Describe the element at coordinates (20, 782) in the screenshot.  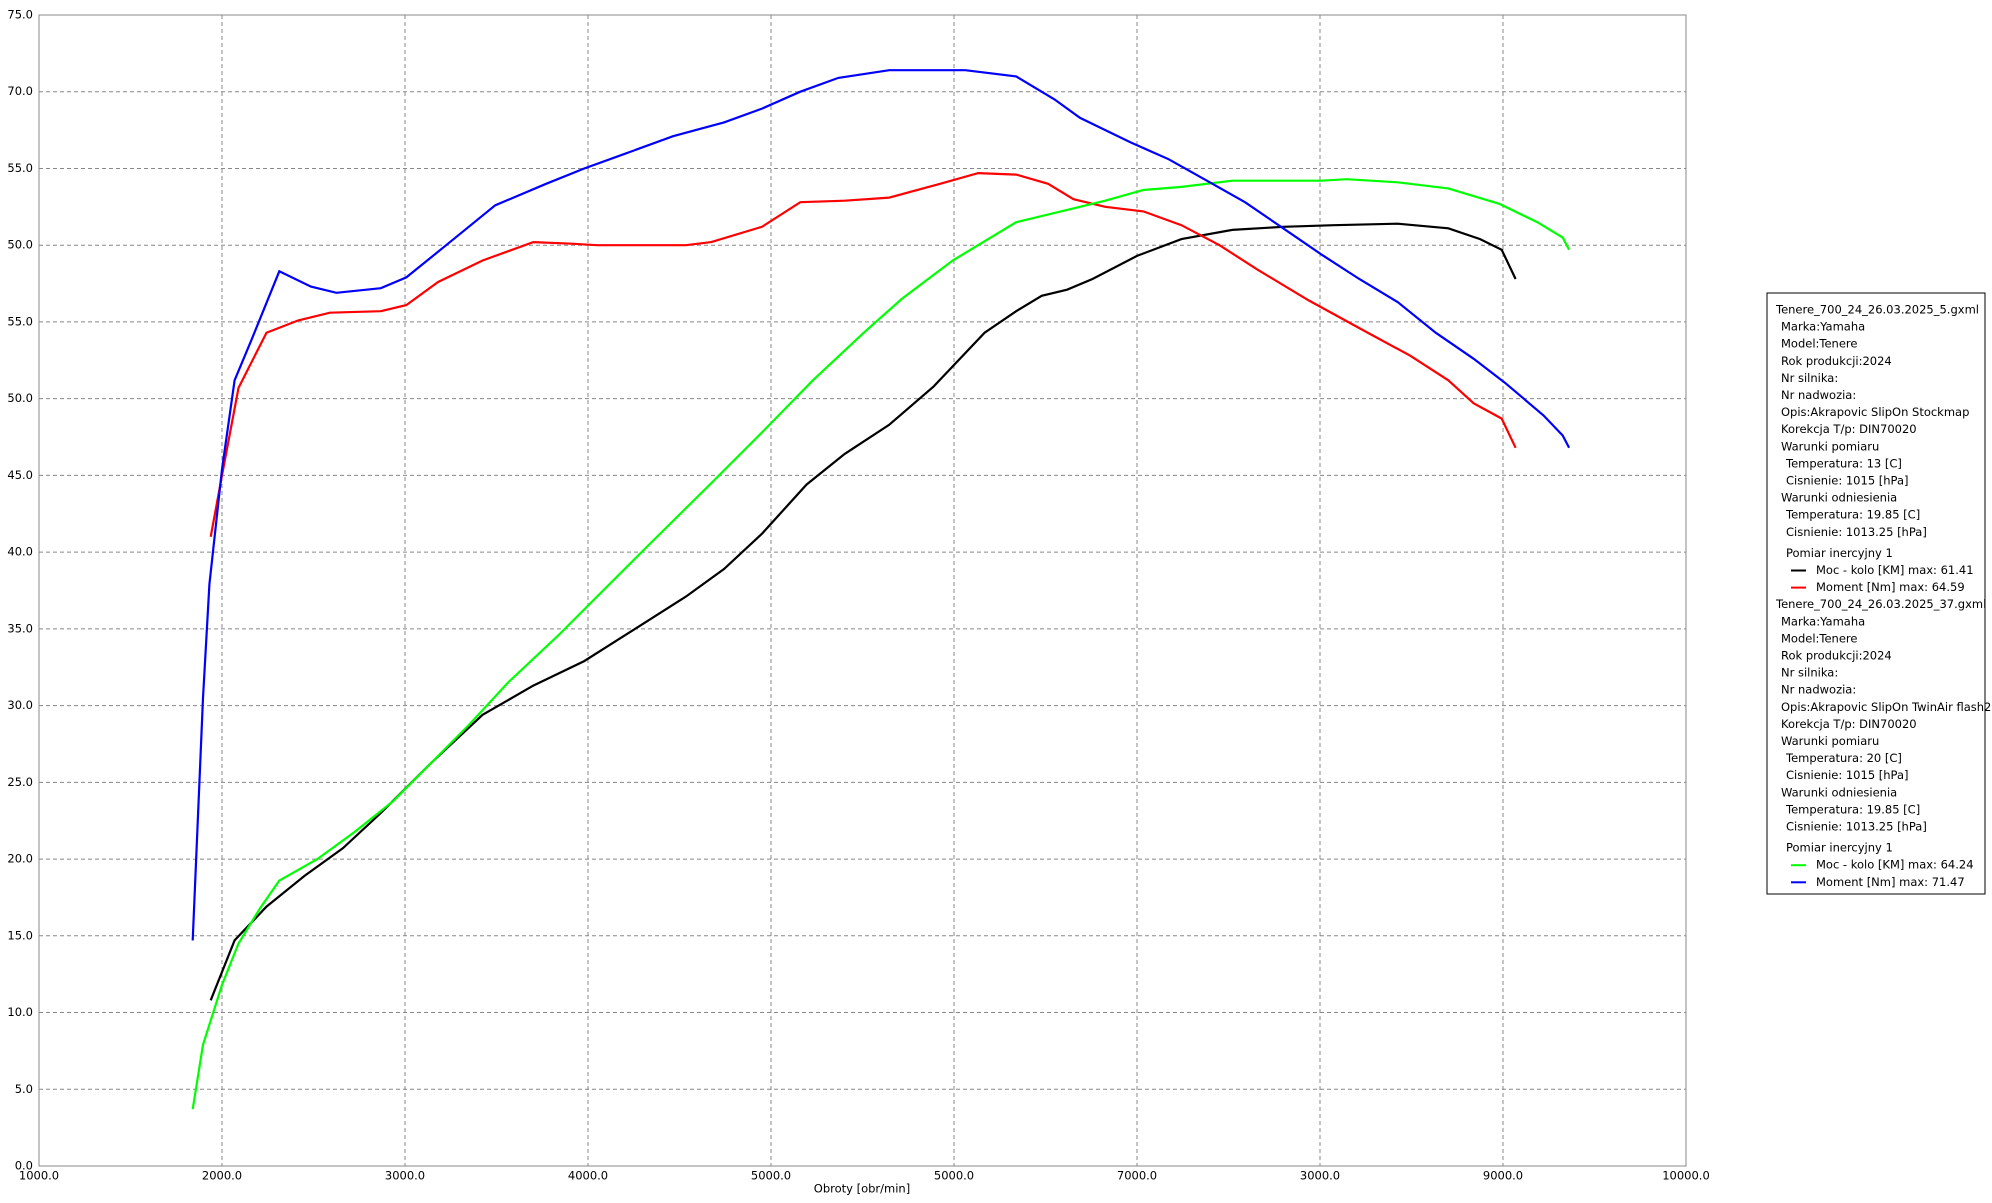
I see `y-tick-label: 25.0` at that location.